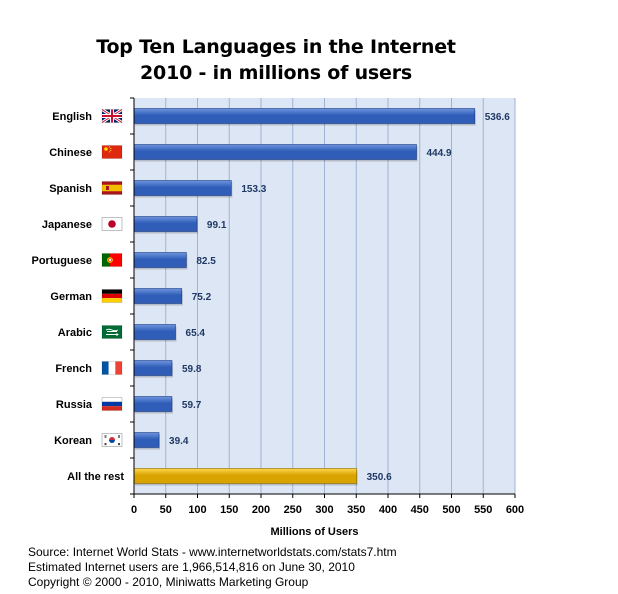  Describe the element at coordinates (356, 510) in the screenshot. I see `x-tick-label: 350` at that location.